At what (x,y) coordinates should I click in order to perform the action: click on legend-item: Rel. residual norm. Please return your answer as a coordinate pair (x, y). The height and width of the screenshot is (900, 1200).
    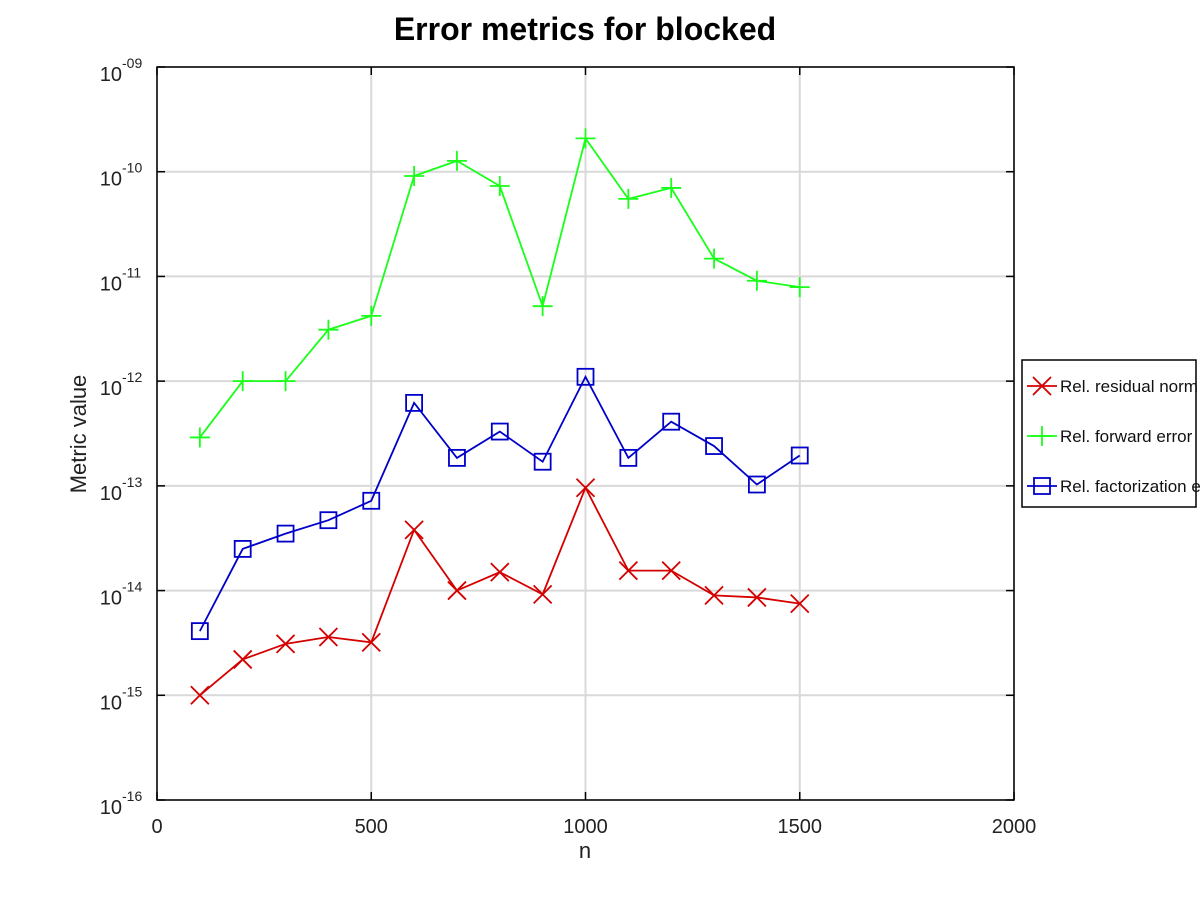
    Looking at the image, I should click on (1112, 386).